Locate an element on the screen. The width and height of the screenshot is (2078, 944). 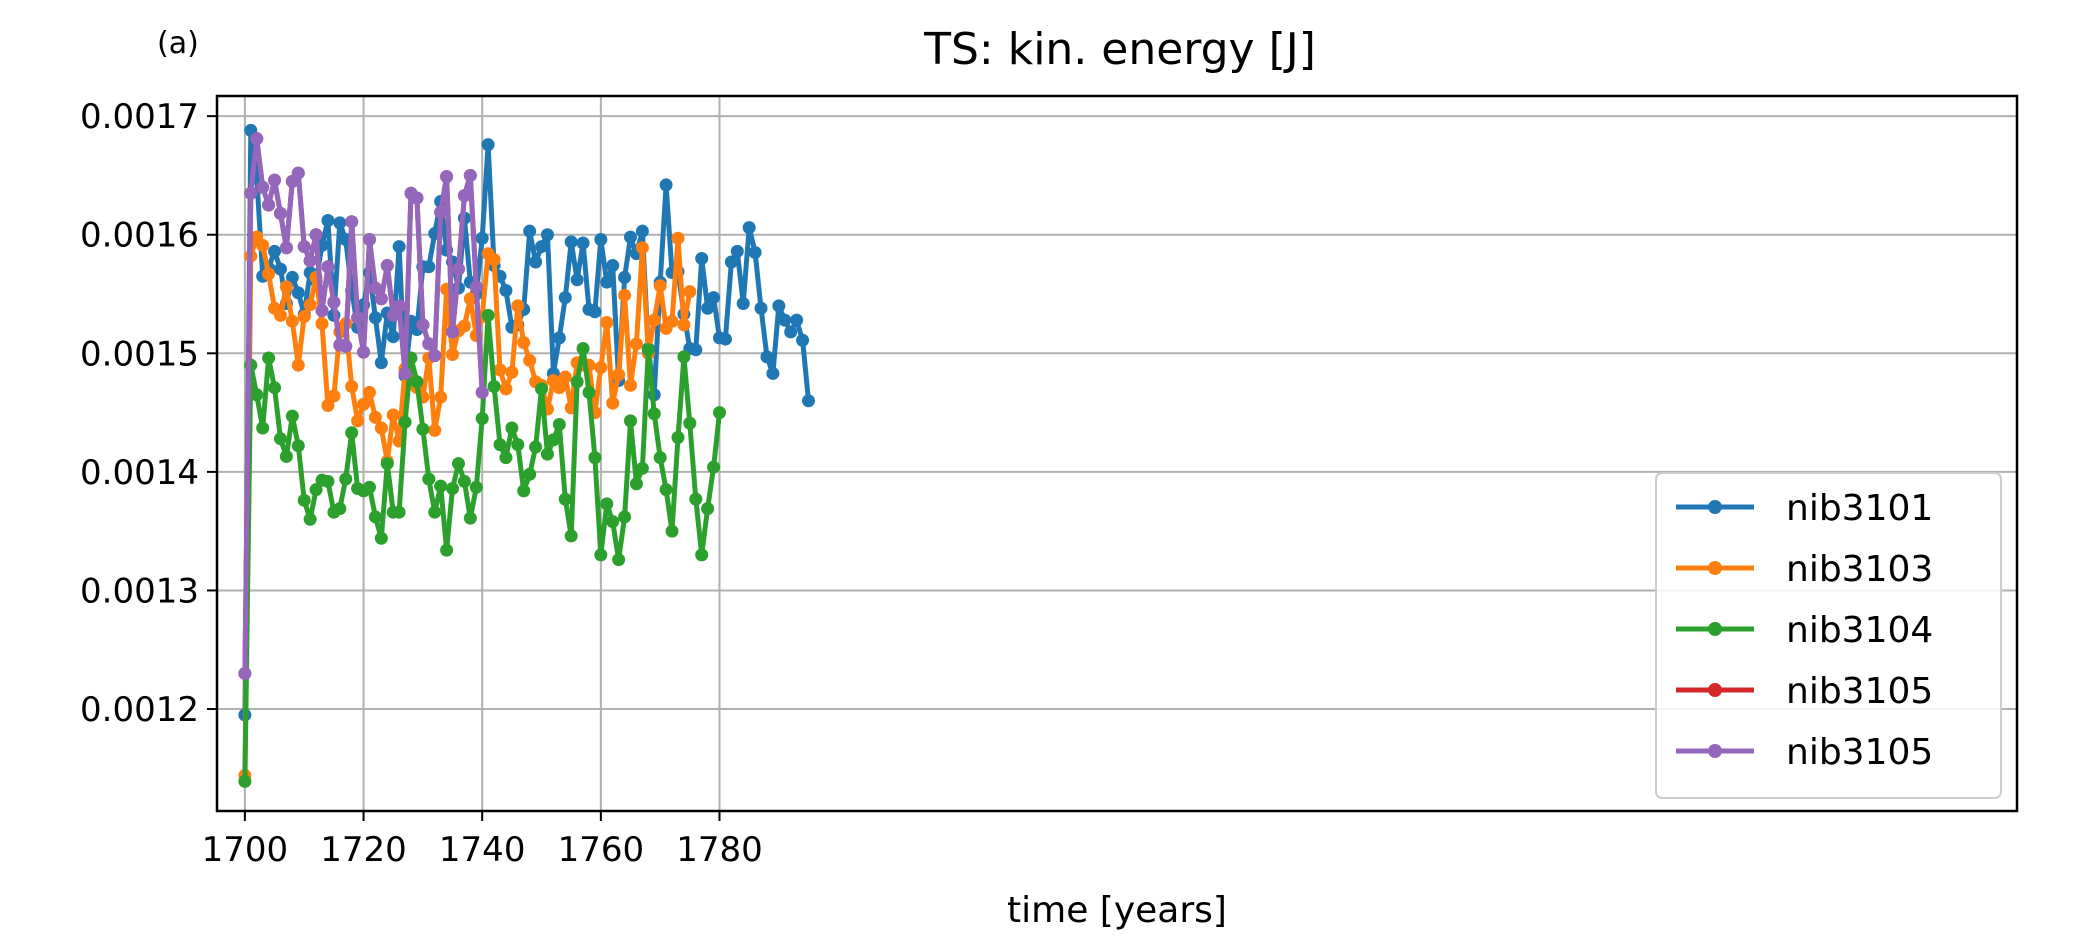
x-tick-label: 1740 is located at coordinates (482, 850).